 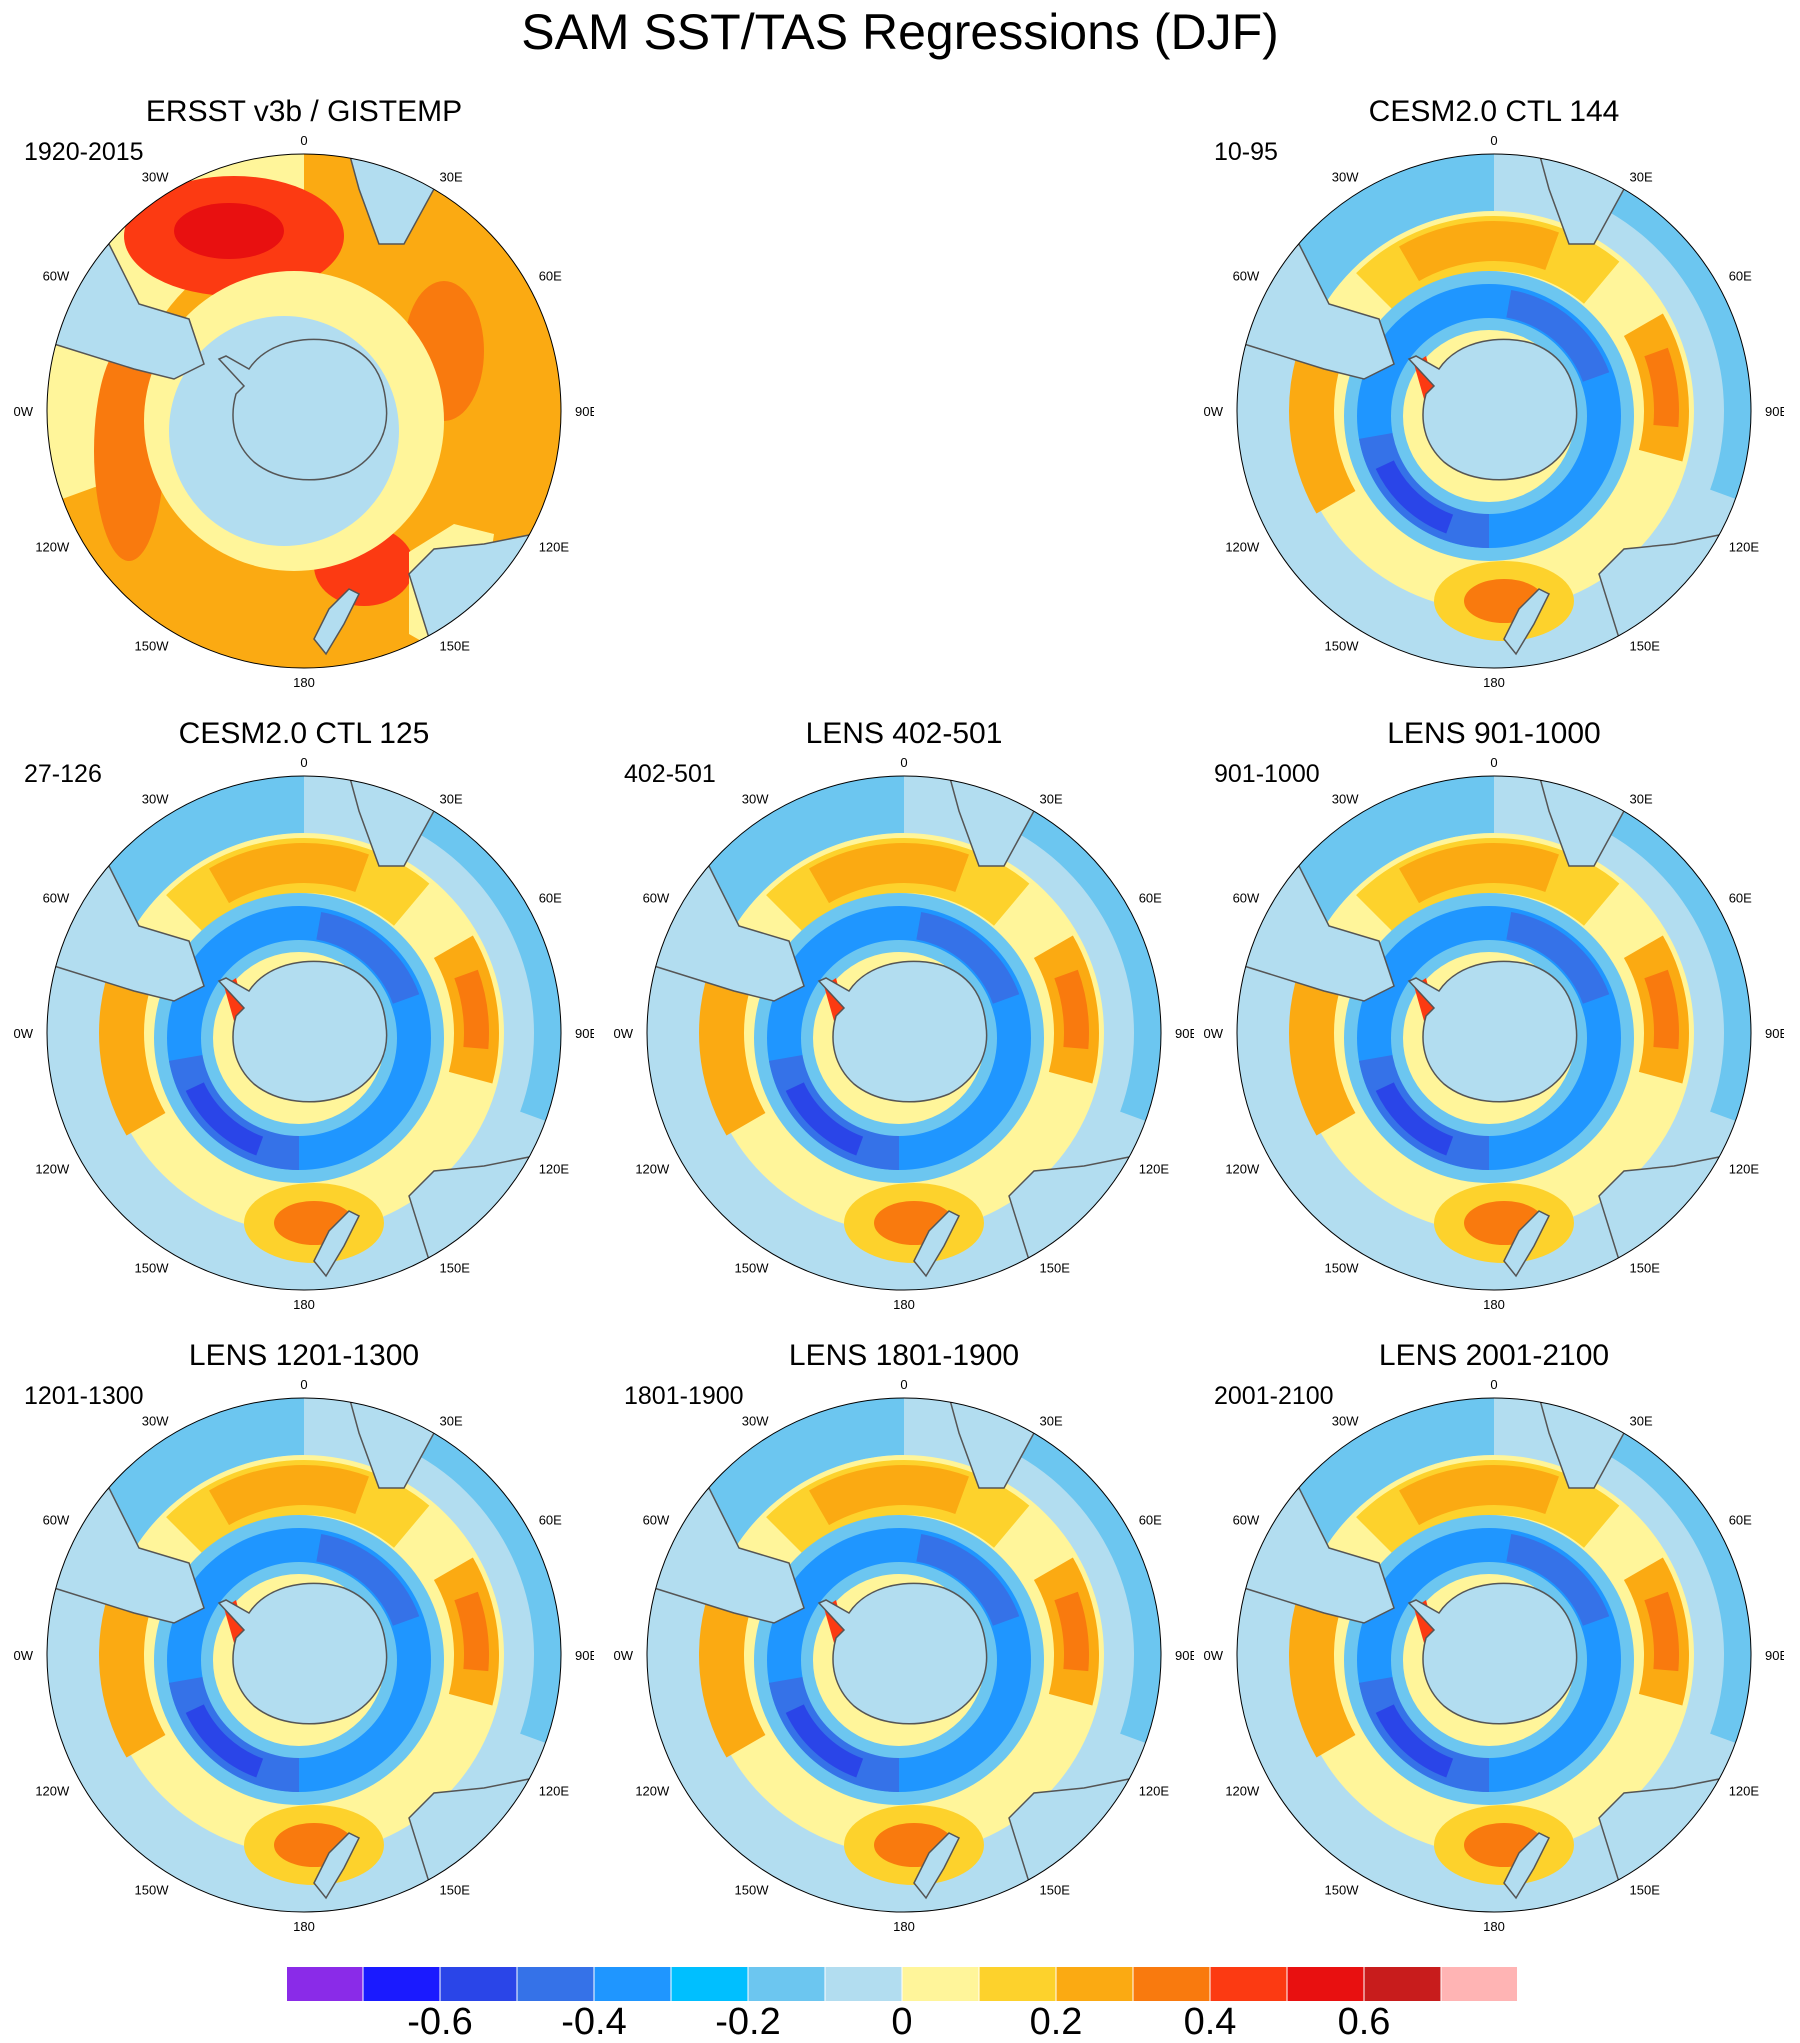 I want to click on colorbar-frame, so click(x=902, y=1984).